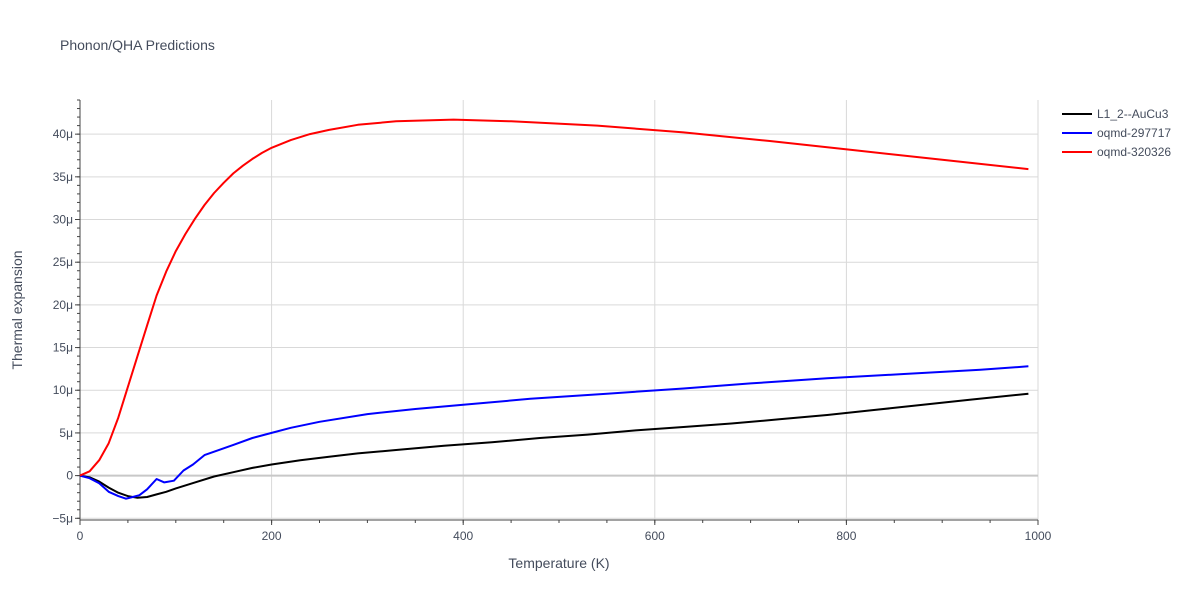  Describe the element at coordinates (1134, 152) in the screenshot. I see `legend-label: oqmd-320326` at that location.